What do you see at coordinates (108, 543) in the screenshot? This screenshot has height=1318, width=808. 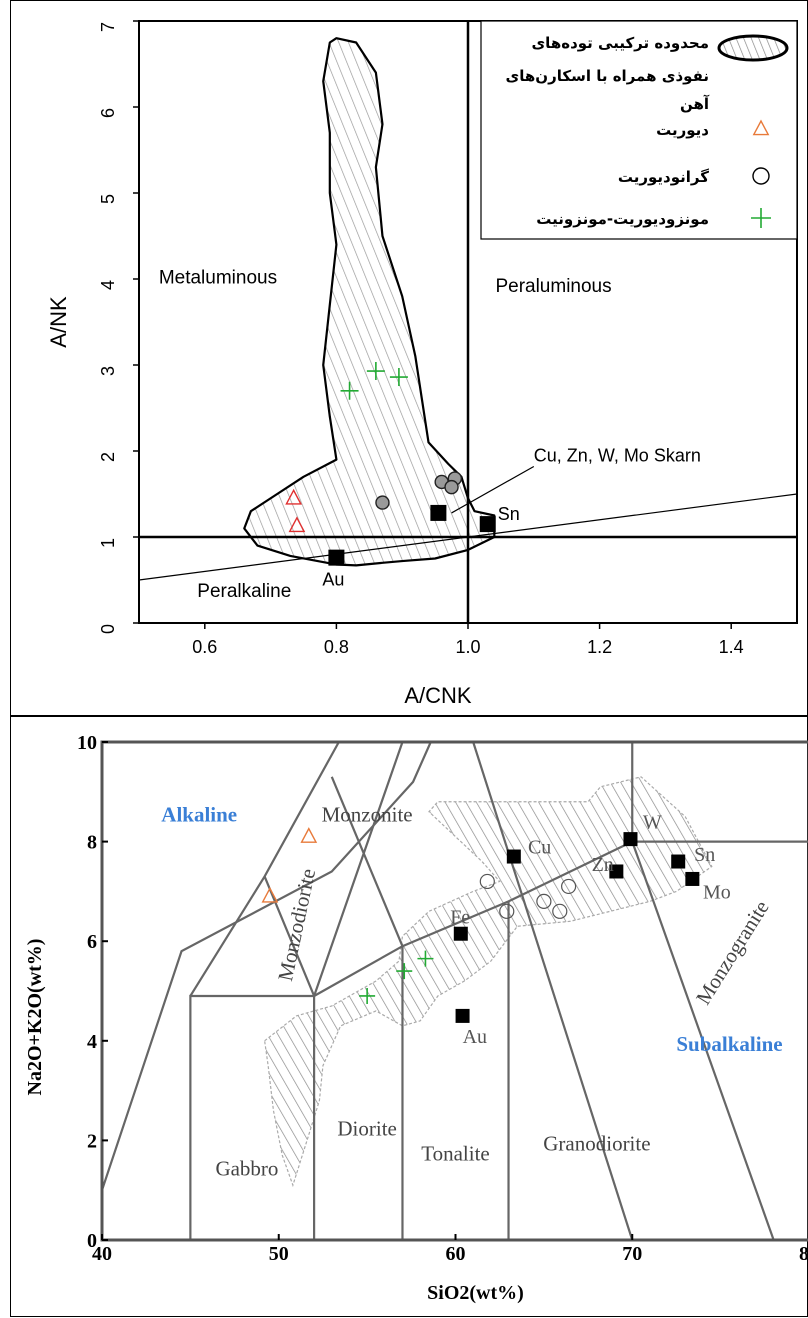 I see `y-tick-label: 1` at bounding box center [108, 543].